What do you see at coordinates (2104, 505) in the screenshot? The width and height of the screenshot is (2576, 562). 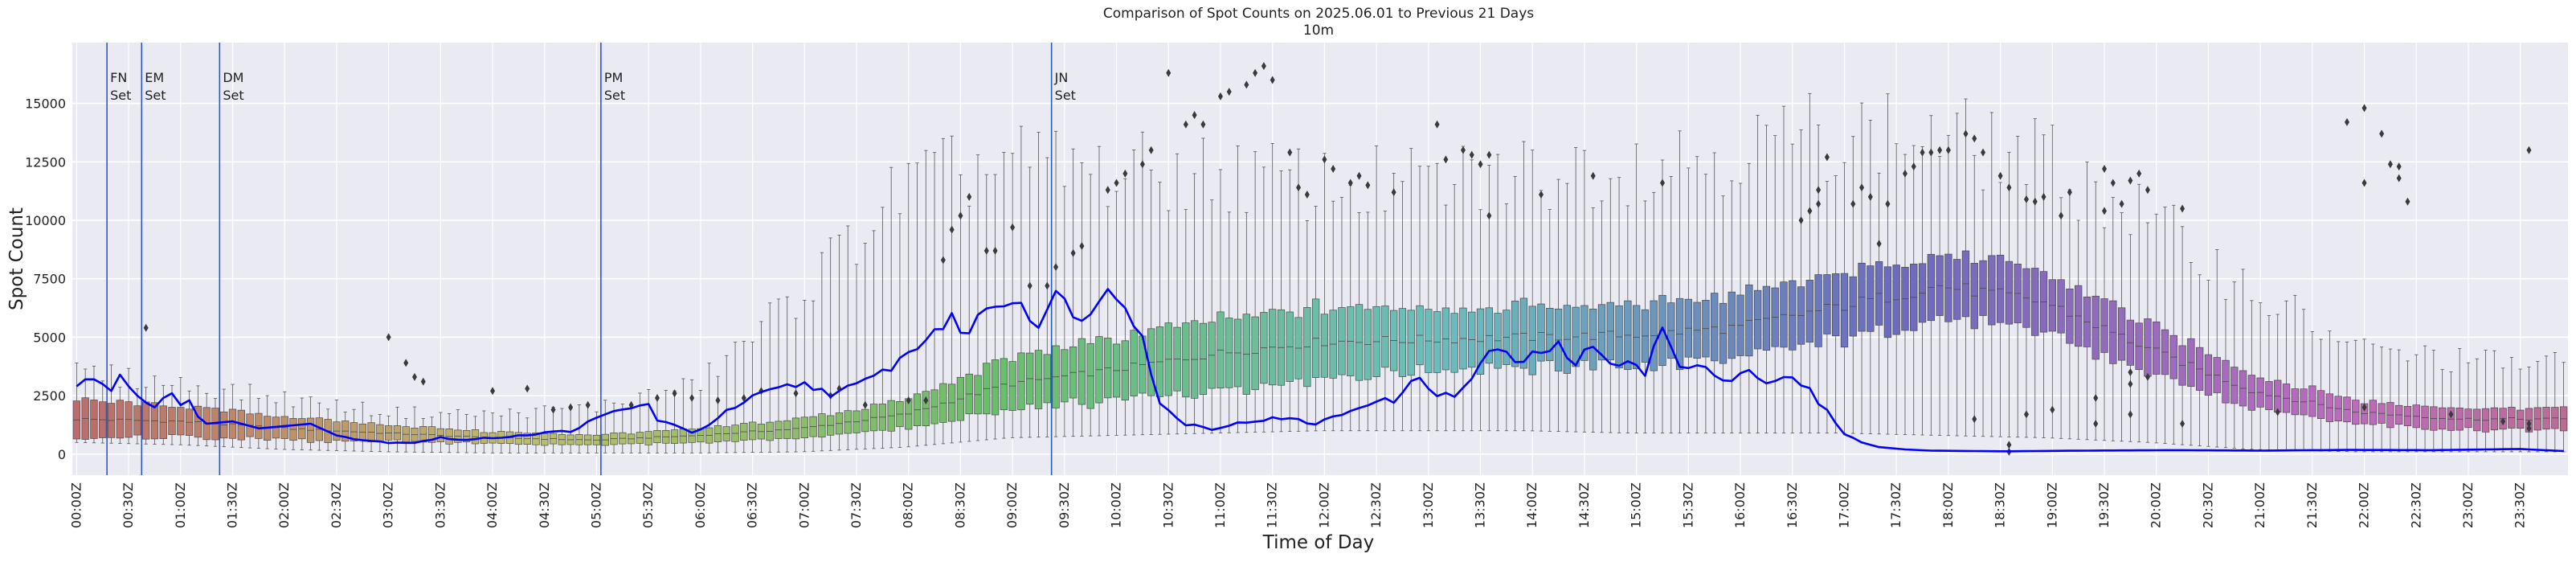 I see `x-tick-label: 19:30Z` at bounding box center [2104, 505].